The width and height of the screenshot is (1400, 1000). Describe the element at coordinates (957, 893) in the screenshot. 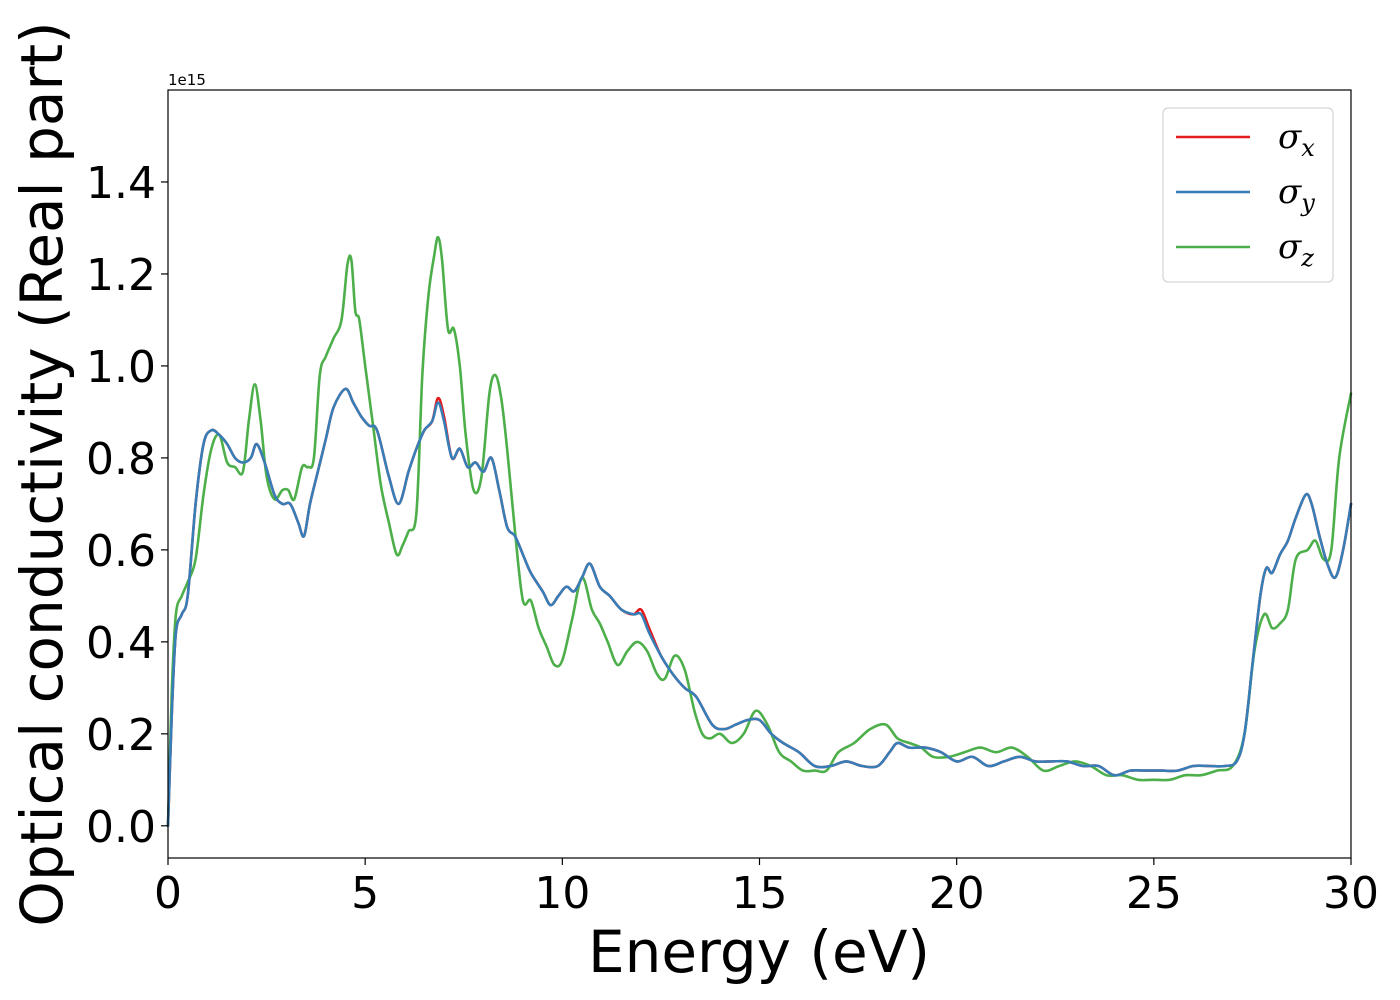

I see `x-tick-label: 20` at that location.